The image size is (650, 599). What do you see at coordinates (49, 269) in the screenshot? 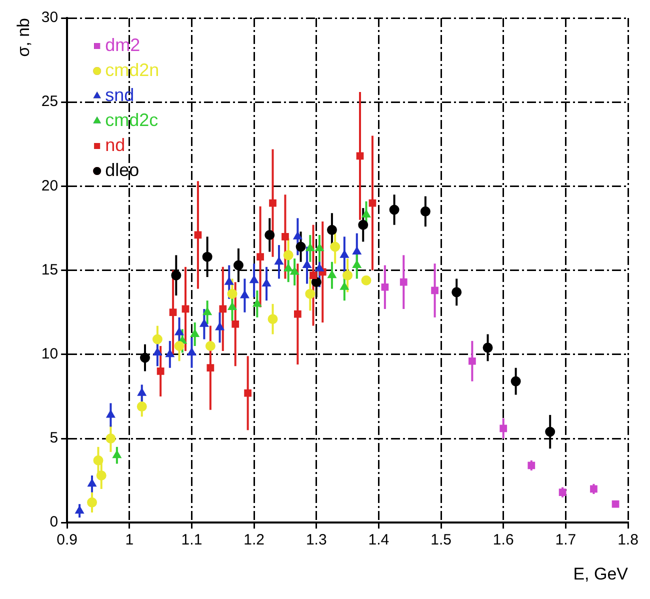
I see `y-tick-label: 15` at bounding box center [49, 269].